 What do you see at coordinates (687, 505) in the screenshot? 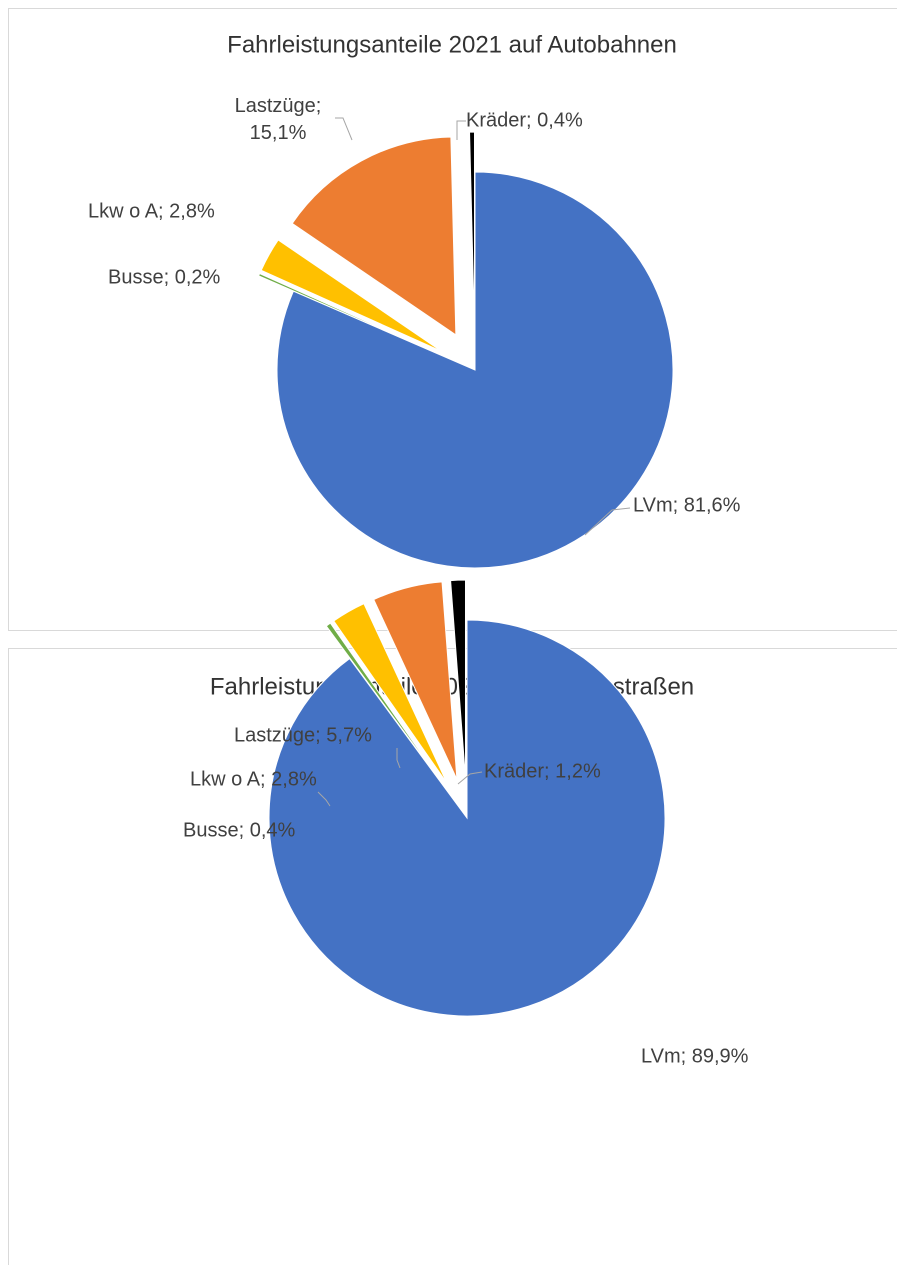
I see `data-label: LVm; 81,6%` at bounding box center [687, 505].